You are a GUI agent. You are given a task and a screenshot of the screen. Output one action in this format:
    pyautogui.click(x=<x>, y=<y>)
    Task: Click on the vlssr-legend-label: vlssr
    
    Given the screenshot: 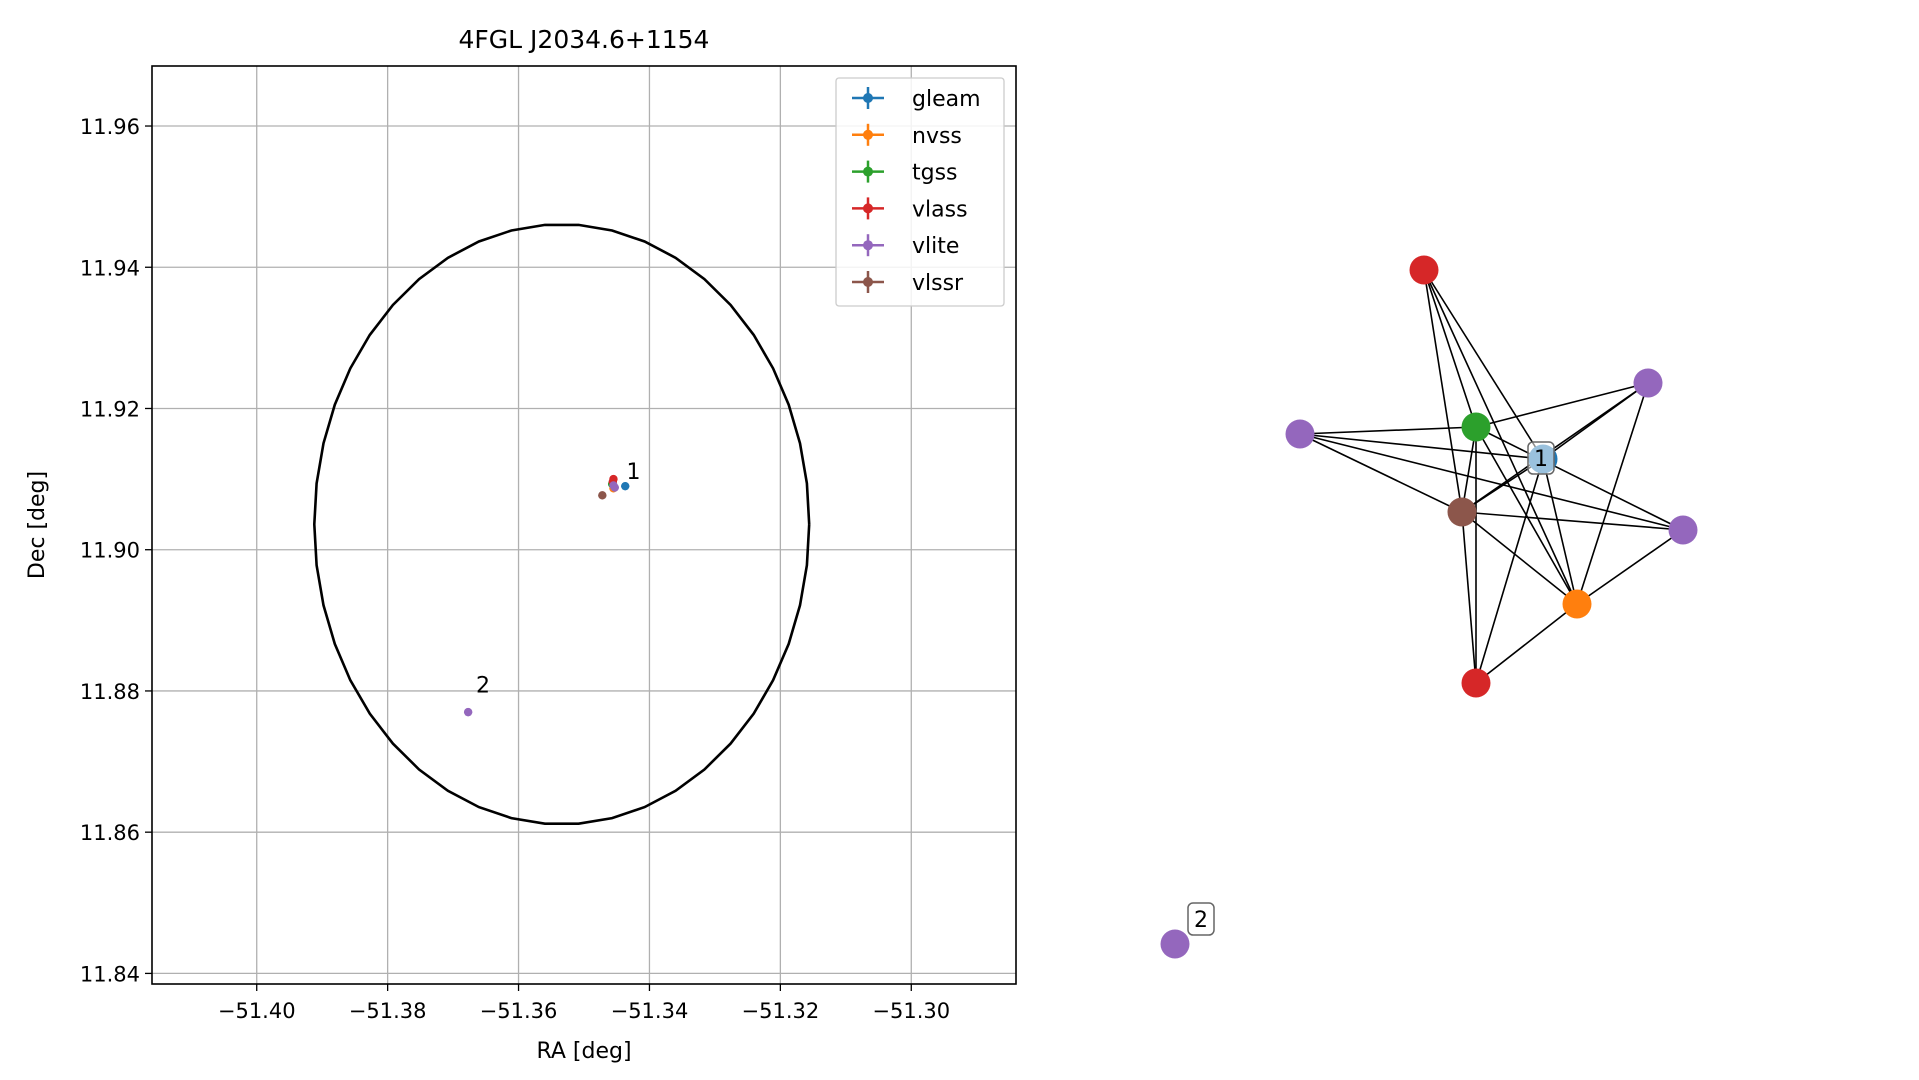 What is the action you would take?
    pyautogui.click(x=938, y=283)
    